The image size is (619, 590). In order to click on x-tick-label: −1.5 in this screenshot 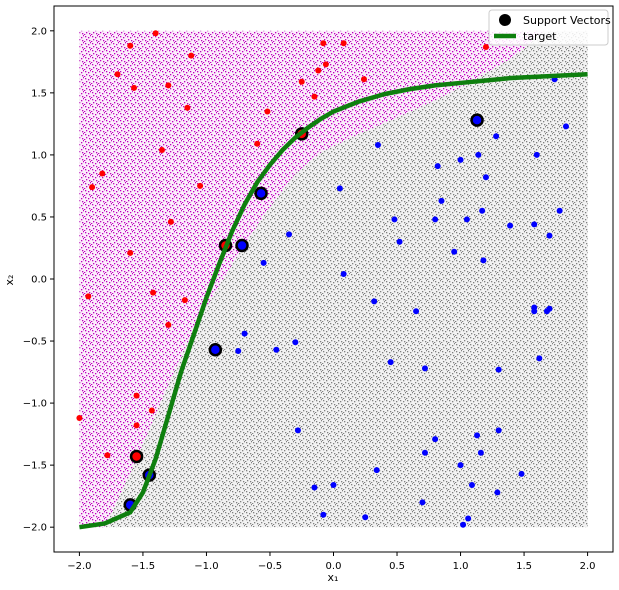, I will do `click(143, 566)`.